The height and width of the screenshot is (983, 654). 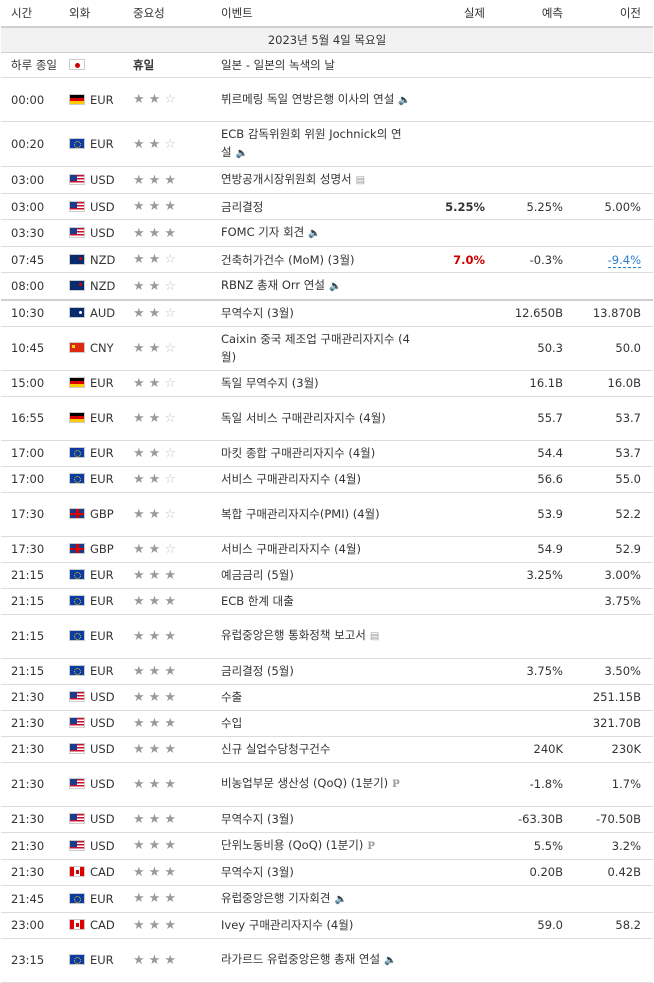 I want to click on event-row: 17:30 GBP ★★☆ 서비스 구매관리자지수 (4월) 54.9 52.9, so click(x=327, y=549).